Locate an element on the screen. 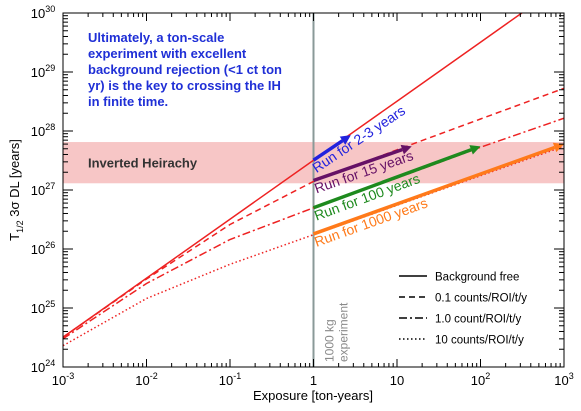 Image resolution: width=581 pixels, height=411 pixels. x-tick-base: 1 is located at coordinates (313, 380).